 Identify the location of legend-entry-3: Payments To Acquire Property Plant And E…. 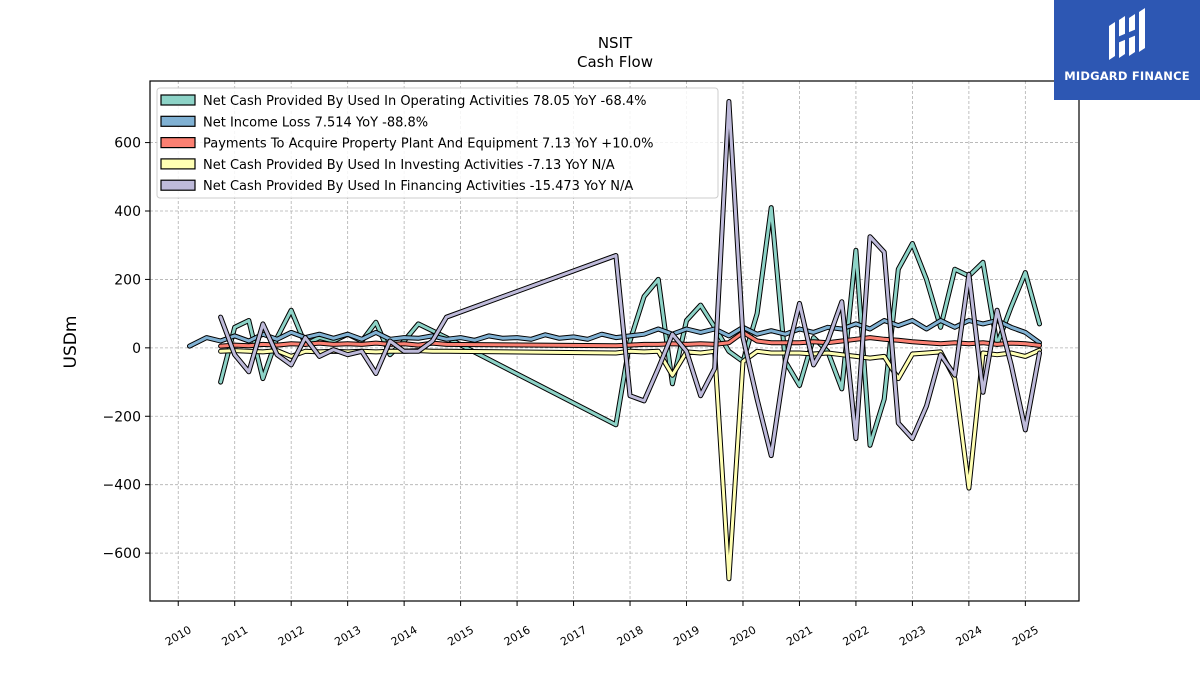
(428, 144).